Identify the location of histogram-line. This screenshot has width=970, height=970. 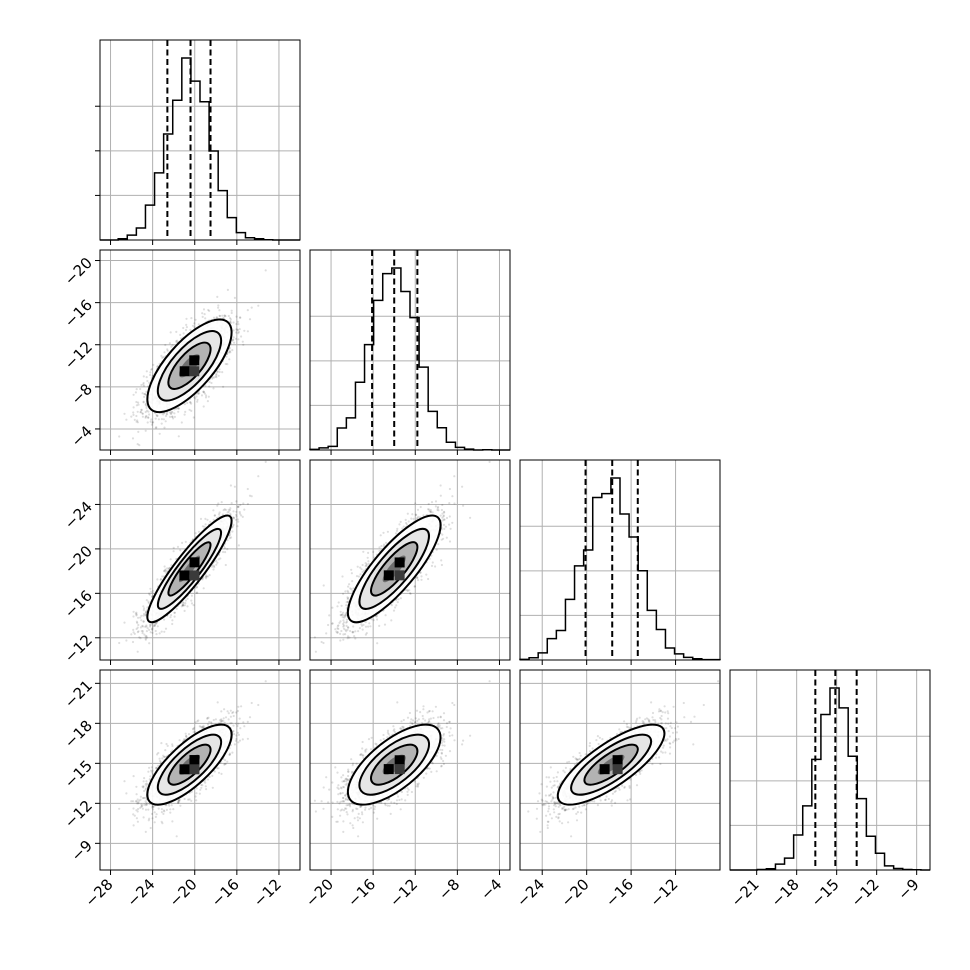
(200, 149).